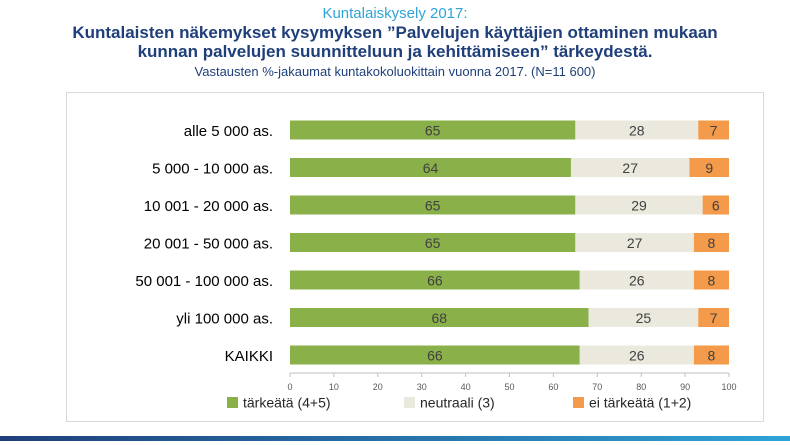 This screenshot has width=790, height=445. I want to click on x-tick-label: 60, so click(553, 387).